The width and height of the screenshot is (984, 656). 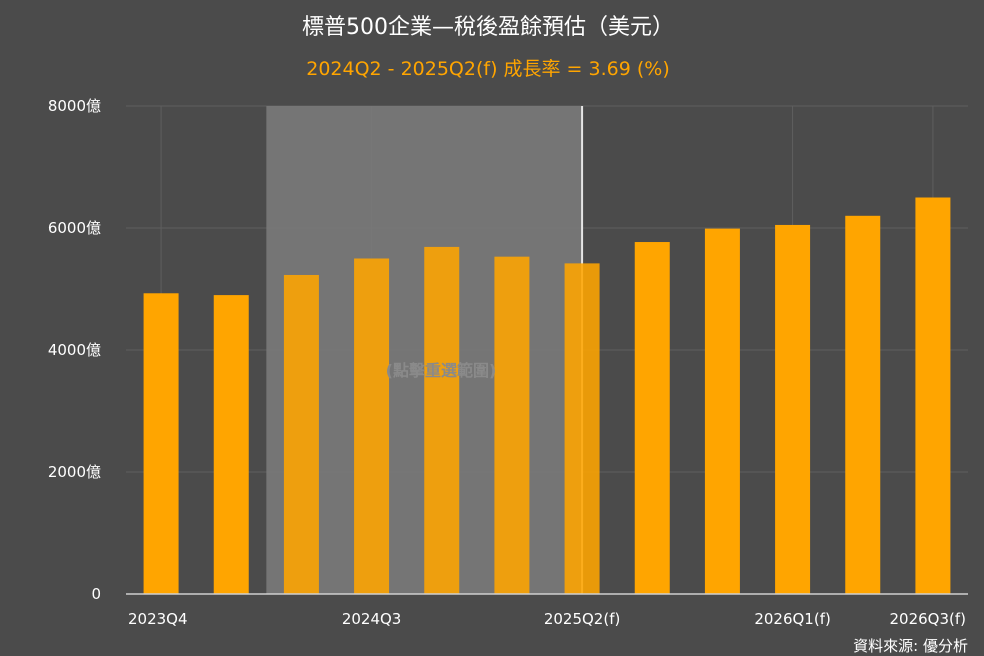 What do you see at coordinates (74, 472) in the screenshot?
I see `y-tick-label: 2000億` at bounding box center [74, 472].